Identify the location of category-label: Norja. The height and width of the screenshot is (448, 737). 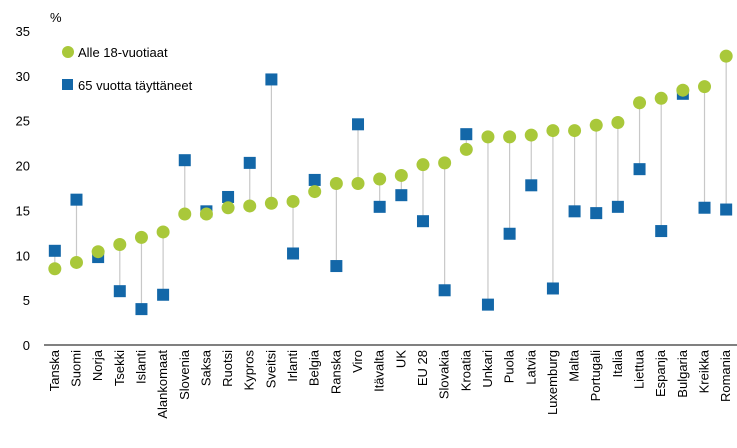
(97, 365).